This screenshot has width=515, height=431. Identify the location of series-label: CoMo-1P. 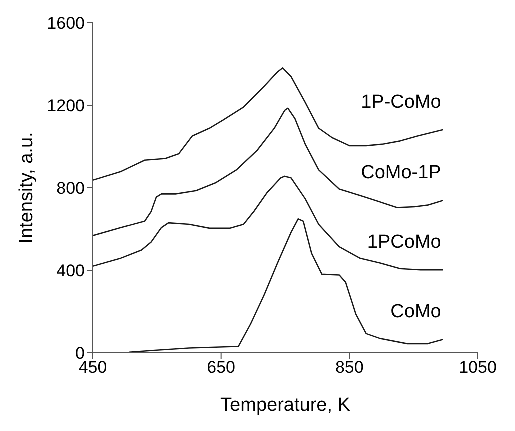
(401, 173).